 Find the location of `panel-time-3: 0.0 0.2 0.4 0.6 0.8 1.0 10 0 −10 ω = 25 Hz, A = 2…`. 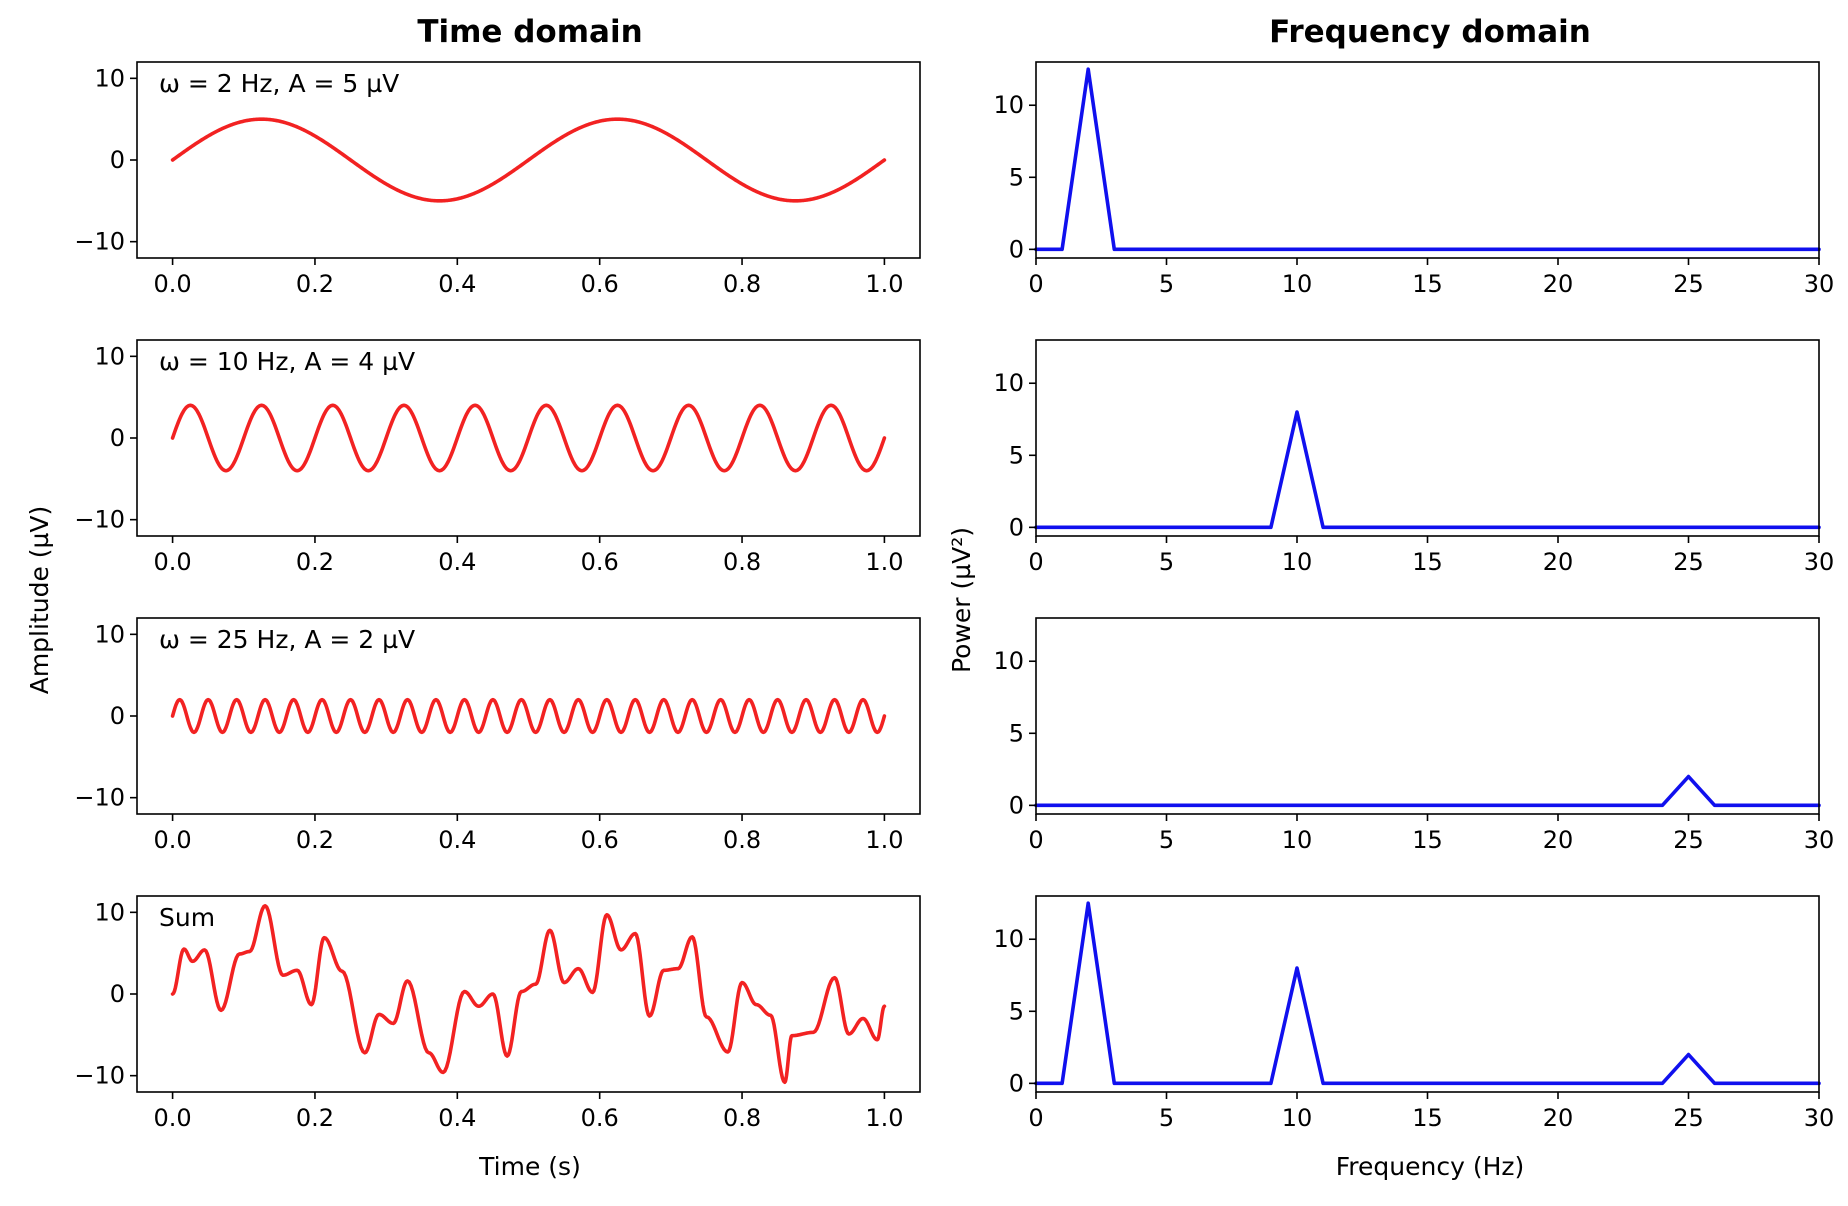

panel-time-3: 0.0 0.2 0.4 0.6 0.8 1.0 10 0 −10 ω = 25 Hz, A = 2… is located at coordinates (497, 735).